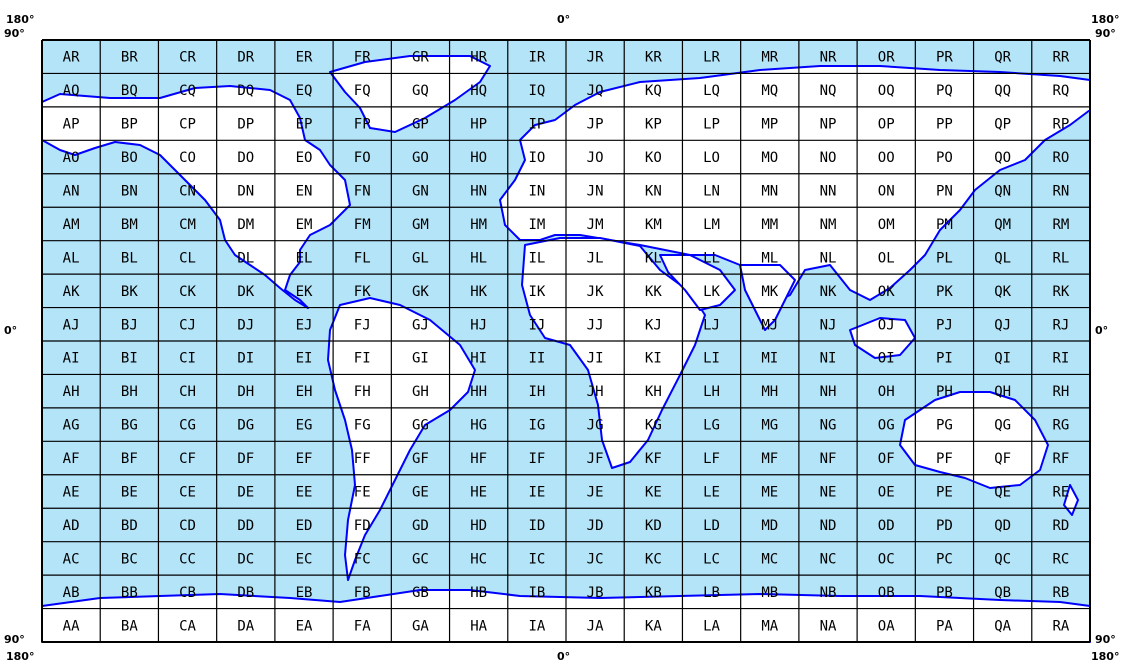 The width and height of the screenshot is (1129, 668). Describe the element at coordinates (653, 192) in the screenshot. I see `grid-cell-label: KN` at that location.